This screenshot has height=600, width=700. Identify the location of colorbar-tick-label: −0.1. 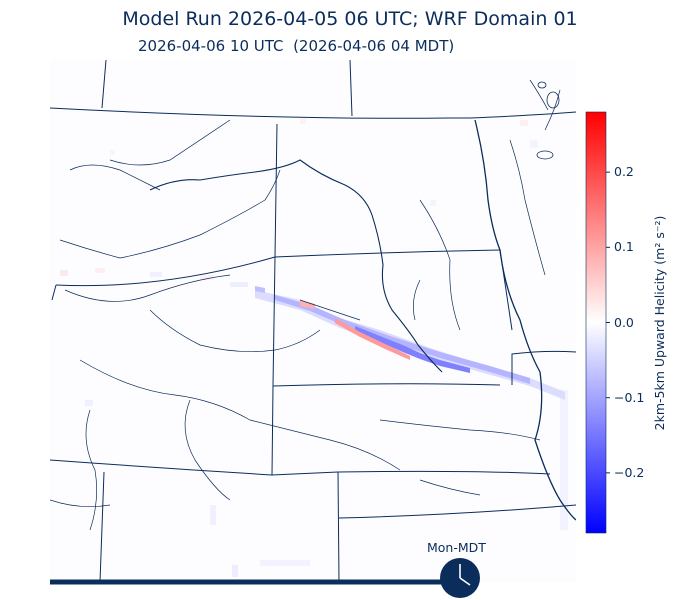
(629, 397).